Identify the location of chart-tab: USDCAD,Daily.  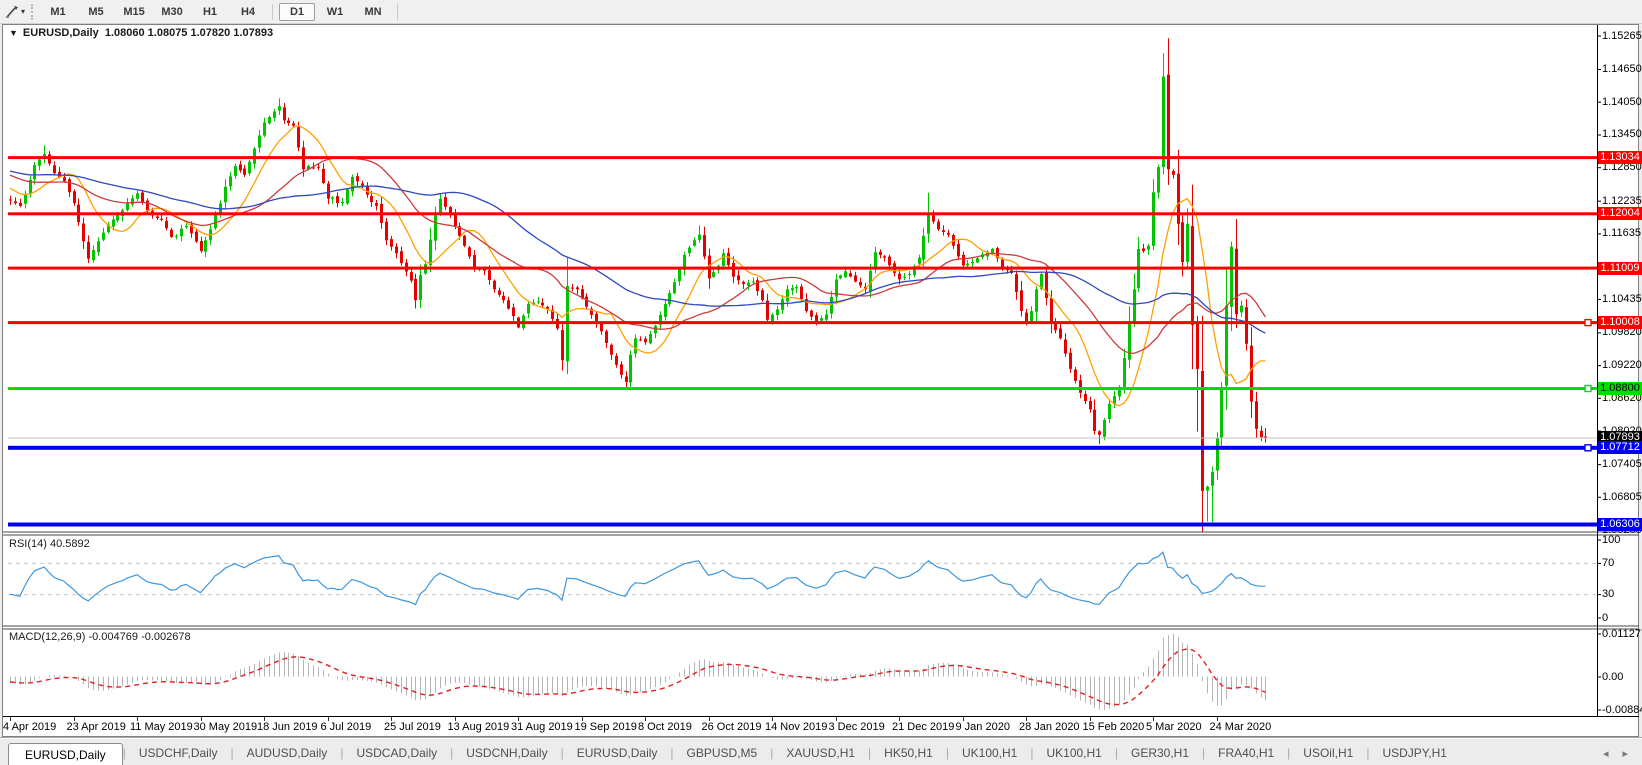
(397, 753).